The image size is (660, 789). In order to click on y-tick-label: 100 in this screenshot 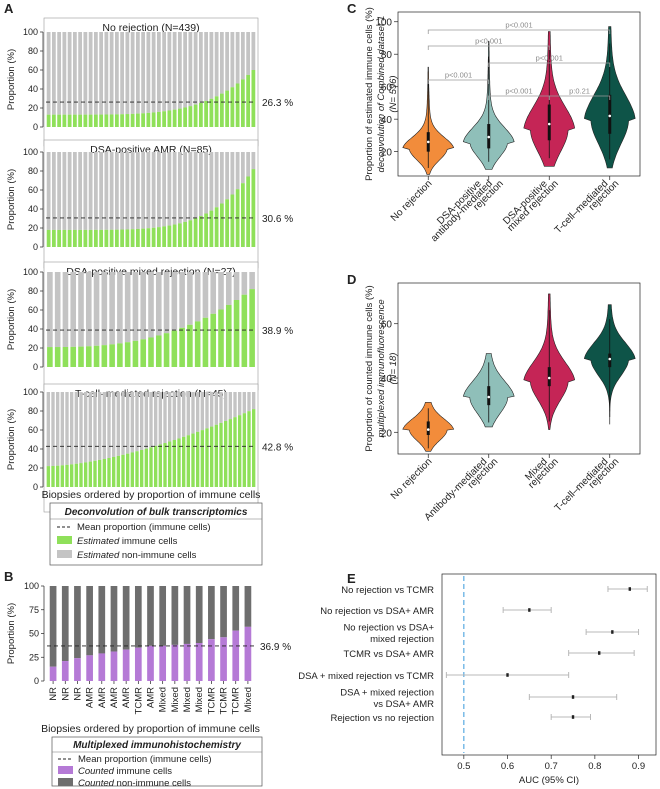, I will do `click(30, 152)`.